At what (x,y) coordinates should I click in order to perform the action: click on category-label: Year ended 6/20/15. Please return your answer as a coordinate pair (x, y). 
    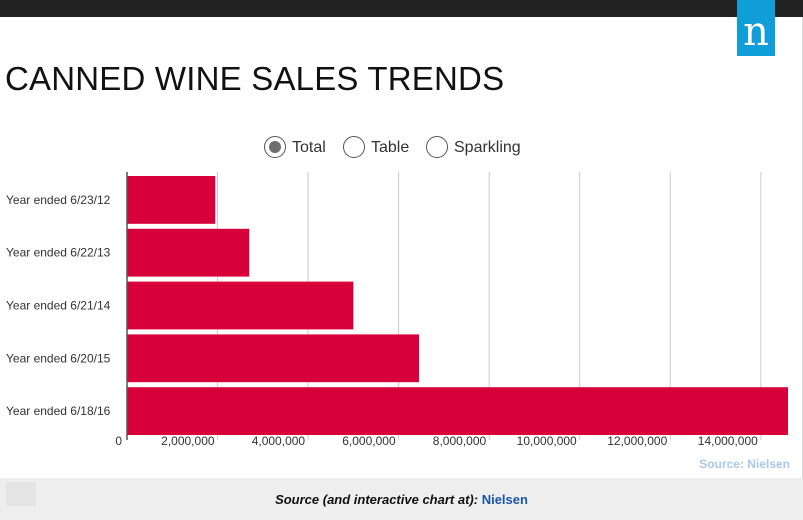
    Looking at the image, I should click on (58, 358).